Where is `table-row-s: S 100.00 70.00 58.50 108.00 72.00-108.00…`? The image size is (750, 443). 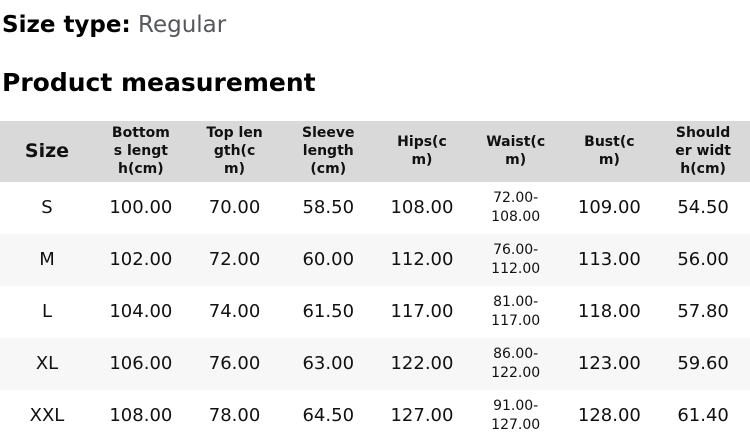 table-row-s: S 100.00 70.00 58.50 108.00 72.00-108.00… is located at coordinates (375, 207).